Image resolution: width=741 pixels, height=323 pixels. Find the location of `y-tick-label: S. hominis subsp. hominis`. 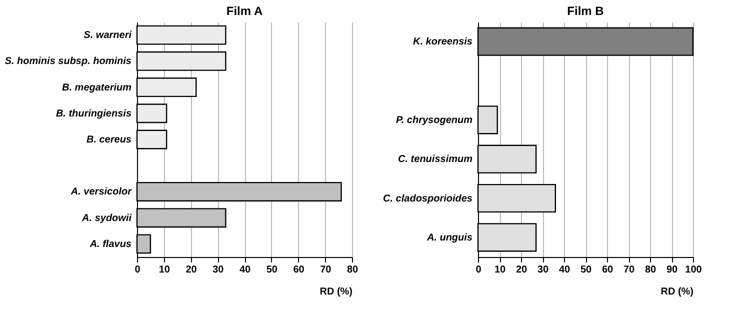

y-tick-label: S. hominis subsp. hominis is located at coordinates (68, 62).